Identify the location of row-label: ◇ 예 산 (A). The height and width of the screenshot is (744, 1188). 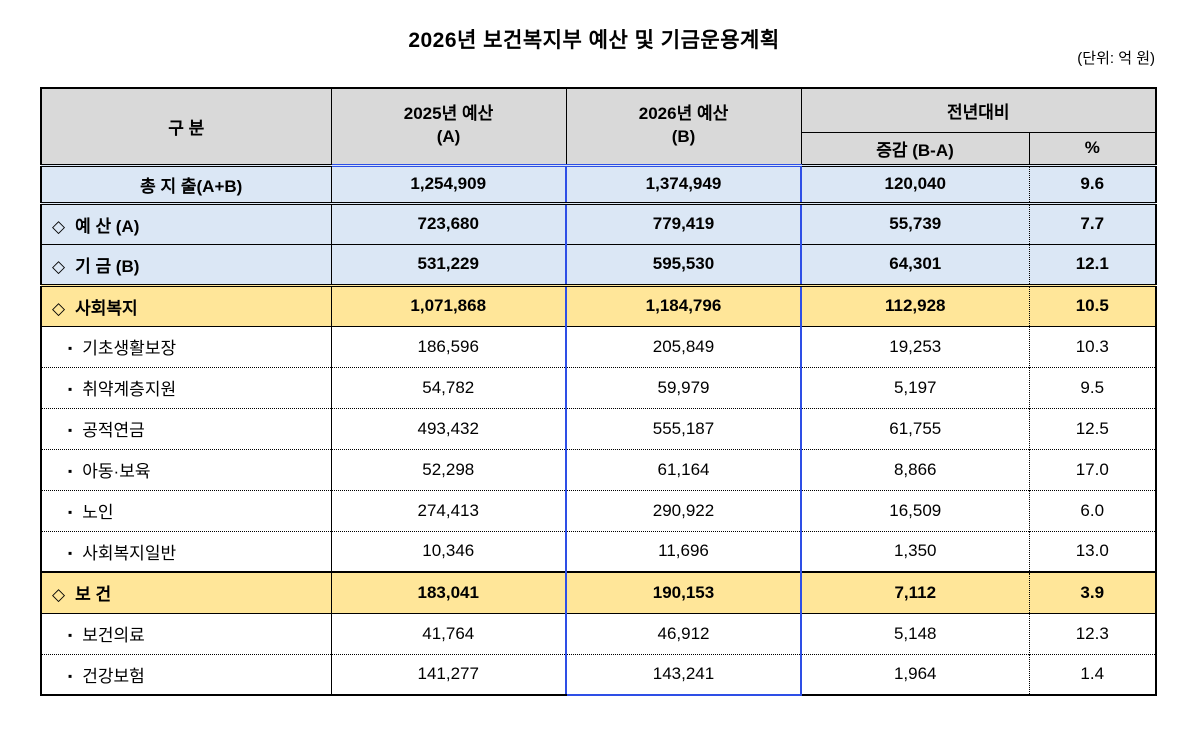
(186, 222).